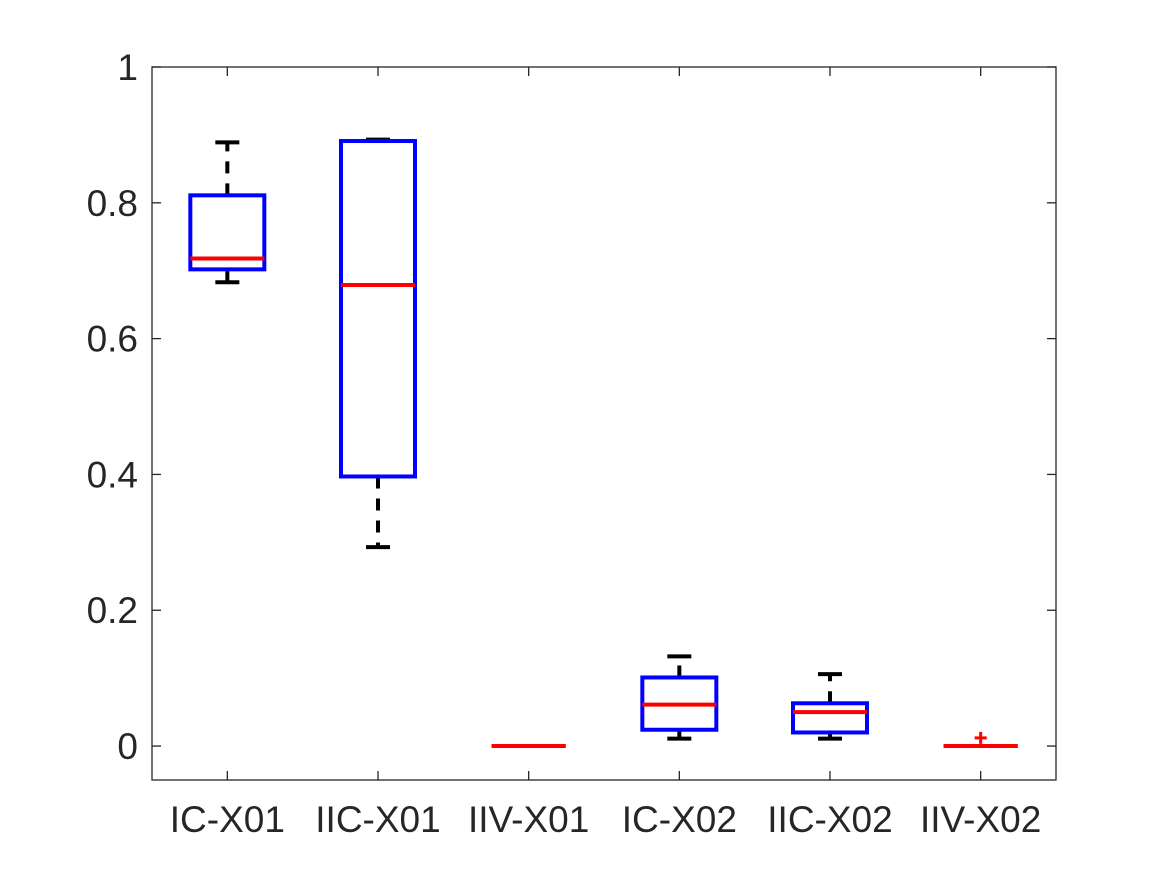  I want to click on y-tick-label: 0.8, so click(112, 203).